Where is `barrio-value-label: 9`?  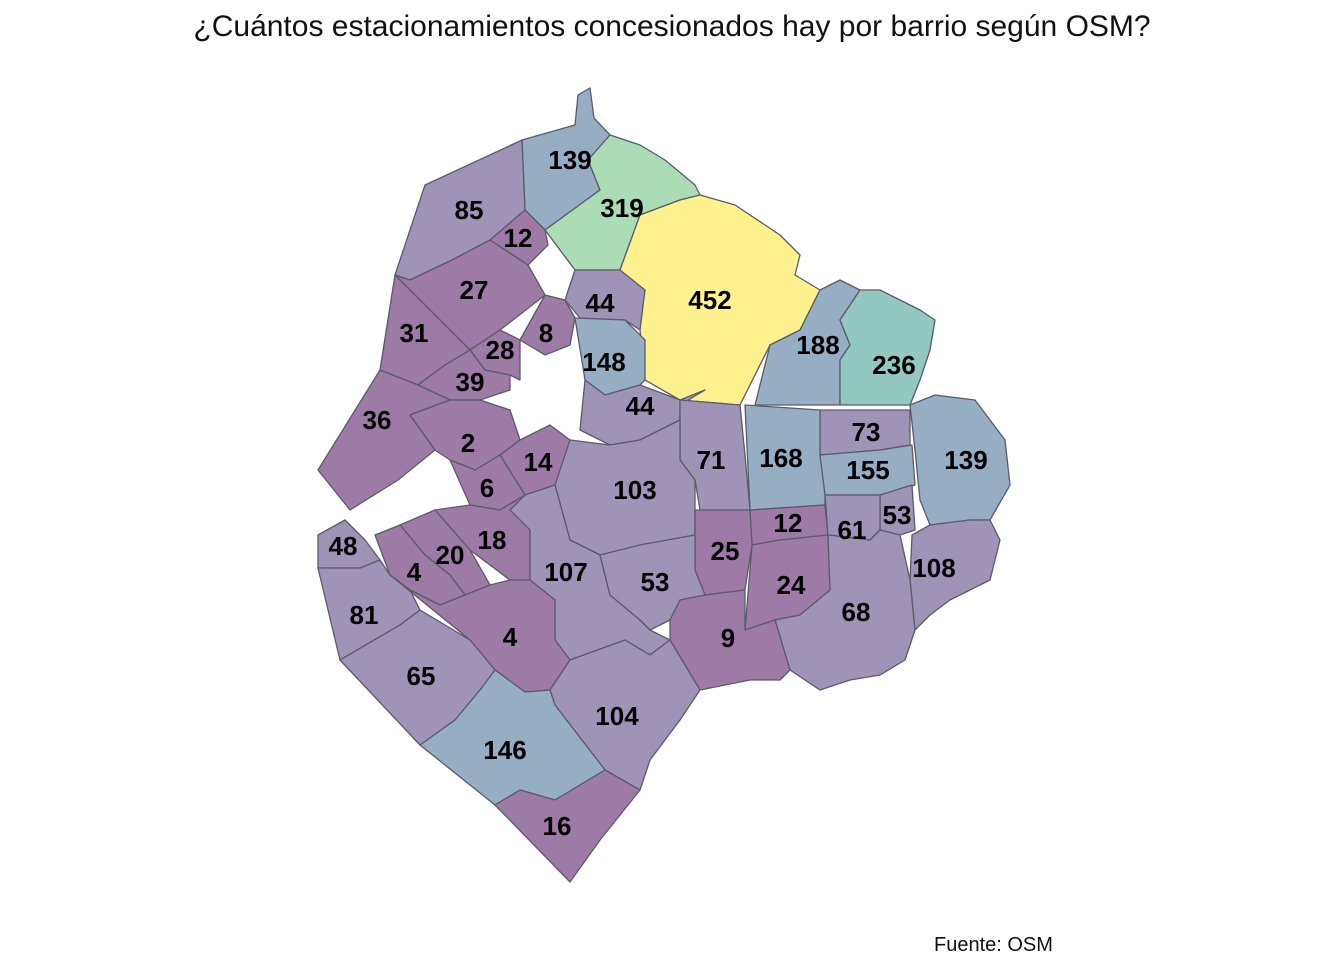 barrio-value-label: 9 is located at coordinates (728, 638).